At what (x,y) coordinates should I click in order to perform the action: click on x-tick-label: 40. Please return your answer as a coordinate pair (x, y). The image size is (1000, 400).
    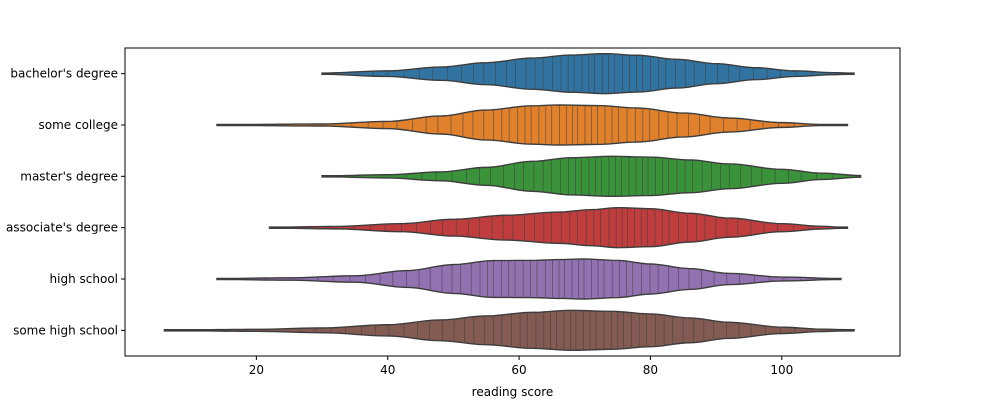
    Looking at the image, I should click on (387, 370).